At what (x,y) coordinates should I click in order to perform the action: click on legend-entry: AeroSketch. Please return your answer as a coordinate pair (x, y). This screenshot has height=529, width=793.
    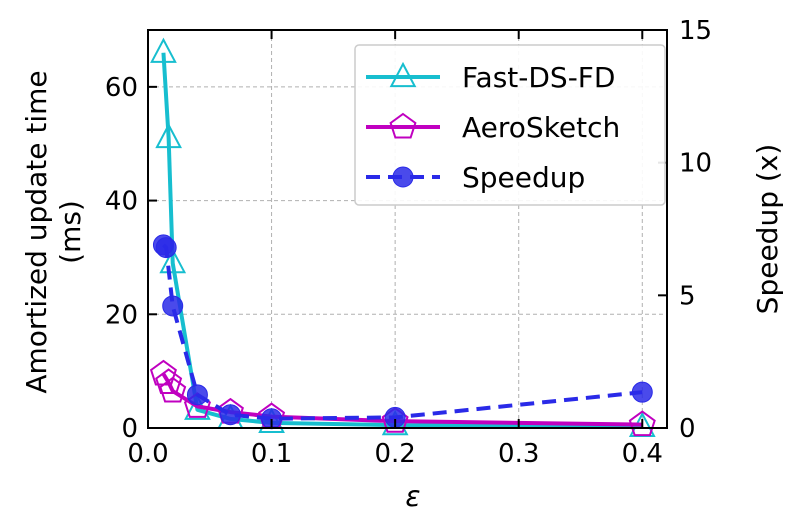
    Looking at the image, I should click on (493, 127).